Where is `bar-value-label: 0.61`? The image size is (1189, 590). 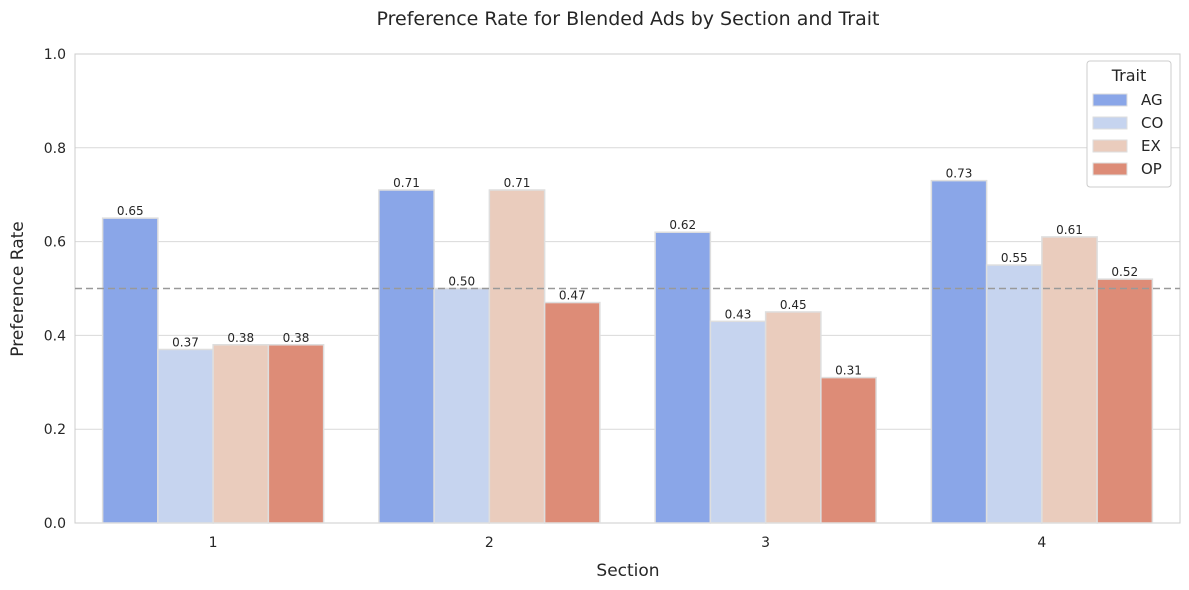 bar-value-label: 0.61 is located at coordinates (1069, 230).